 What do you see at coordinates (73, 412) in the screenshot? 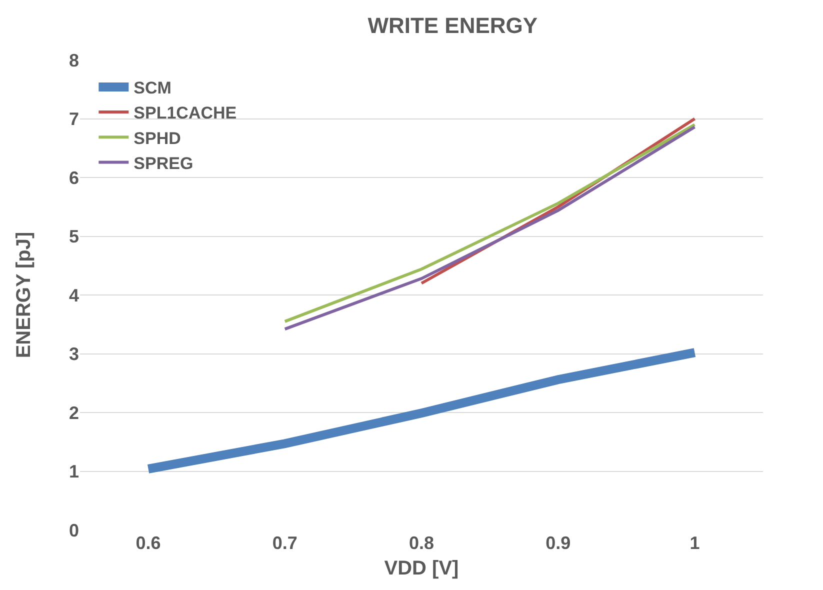
I see `y-tick-label: 2` at bounding box center [73, 412].